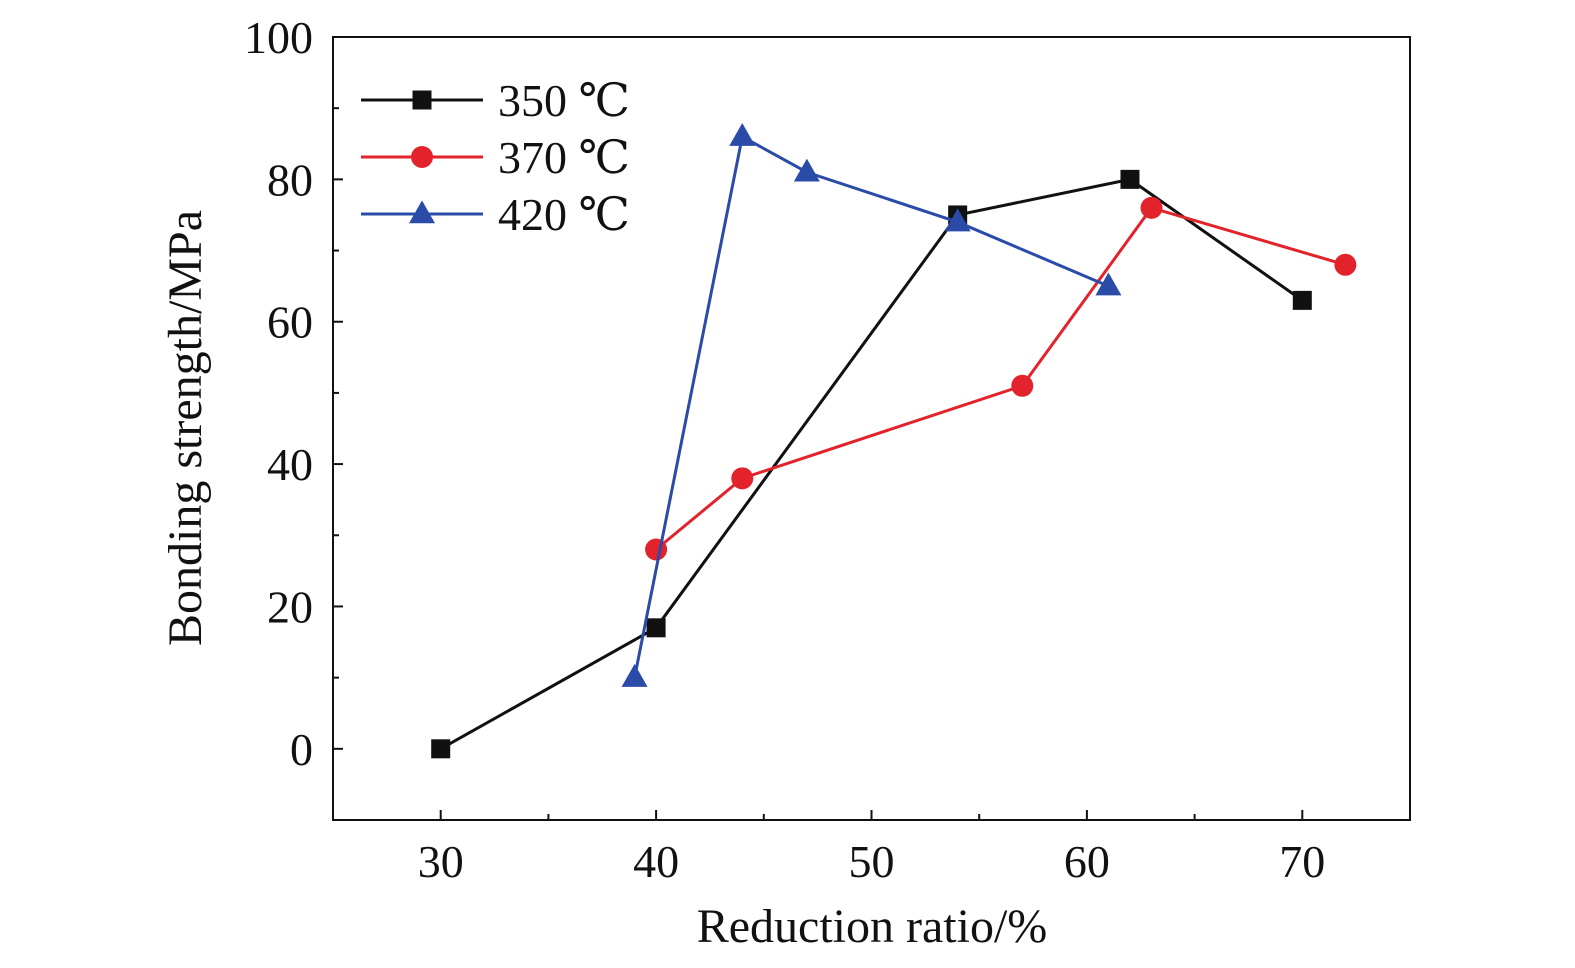 The image size is (1575, 968). What do you see at coordinates (290, 322) in the screenshot?
I see `y-tick-label: 60` at bounding box center [290, 322].